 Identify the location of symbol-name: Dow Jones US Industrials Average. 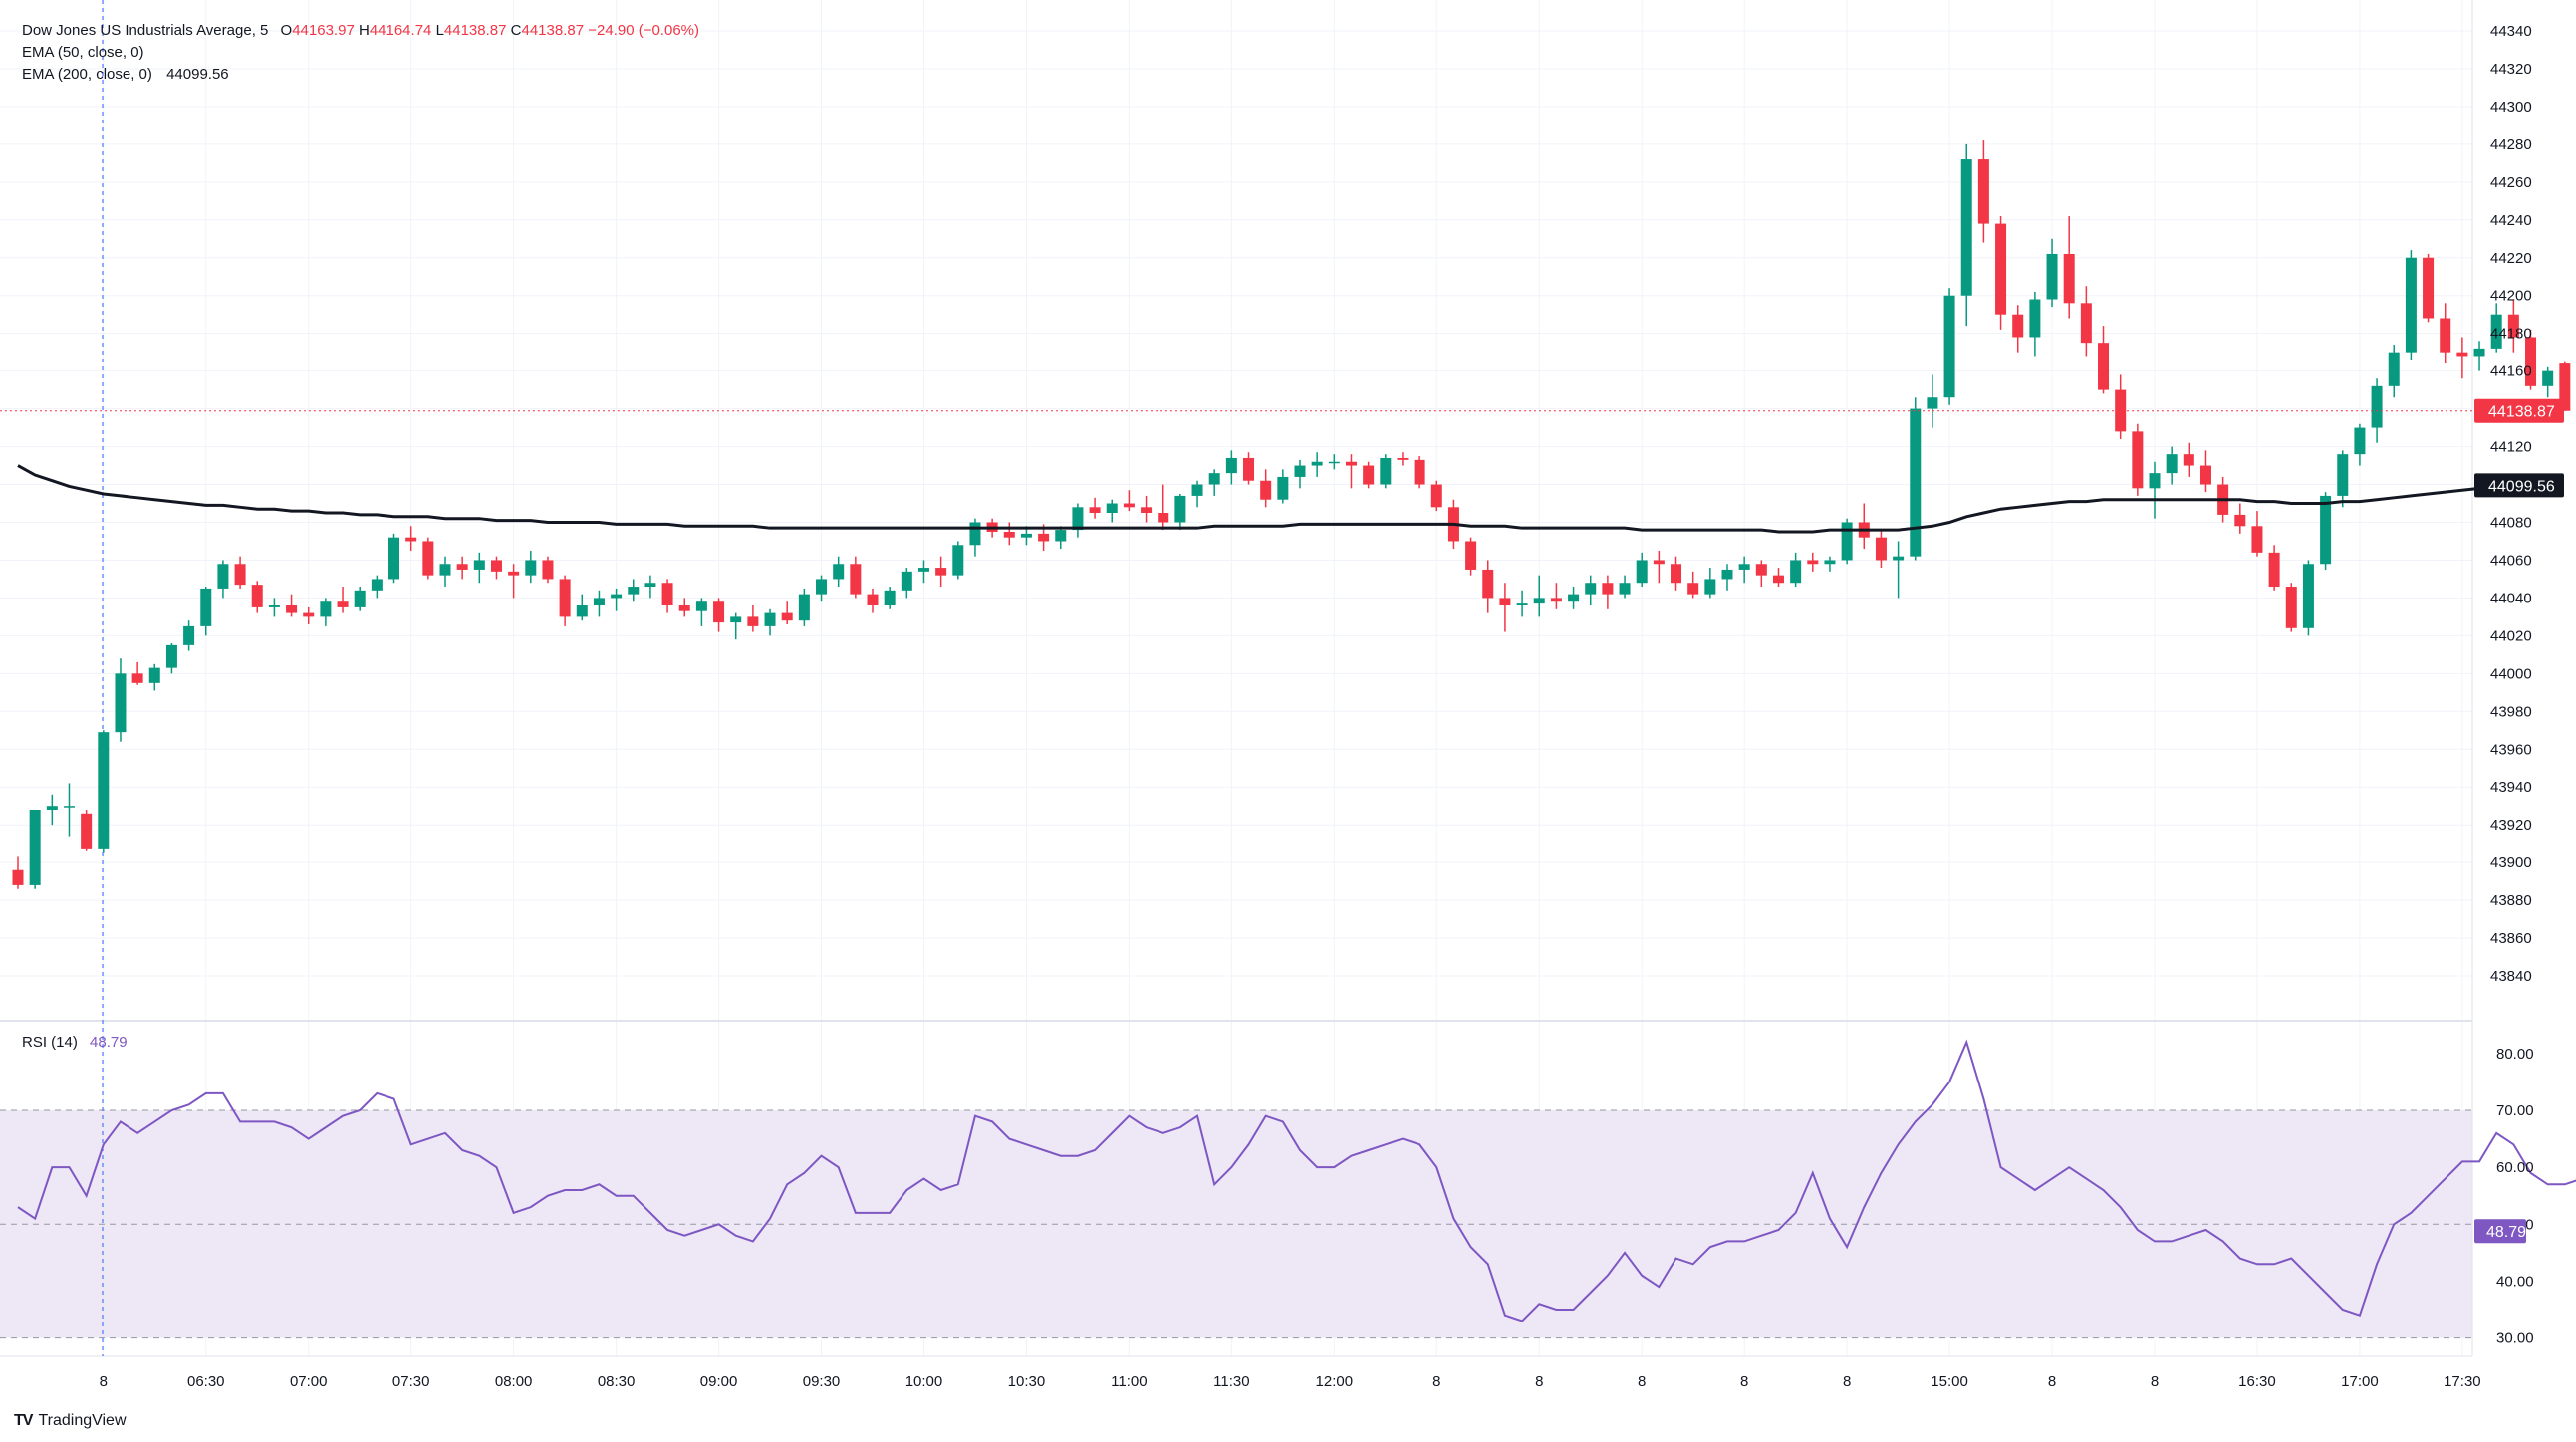
(137, 30).